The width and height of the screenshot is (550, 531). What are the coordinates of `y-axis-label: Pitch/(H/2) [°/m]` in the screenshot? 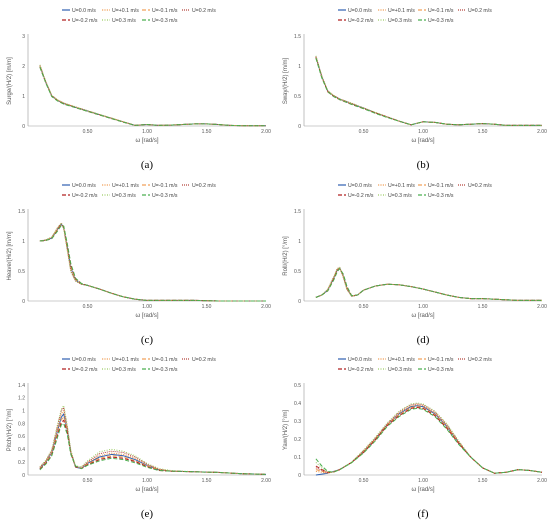 It's located at (10, 429).